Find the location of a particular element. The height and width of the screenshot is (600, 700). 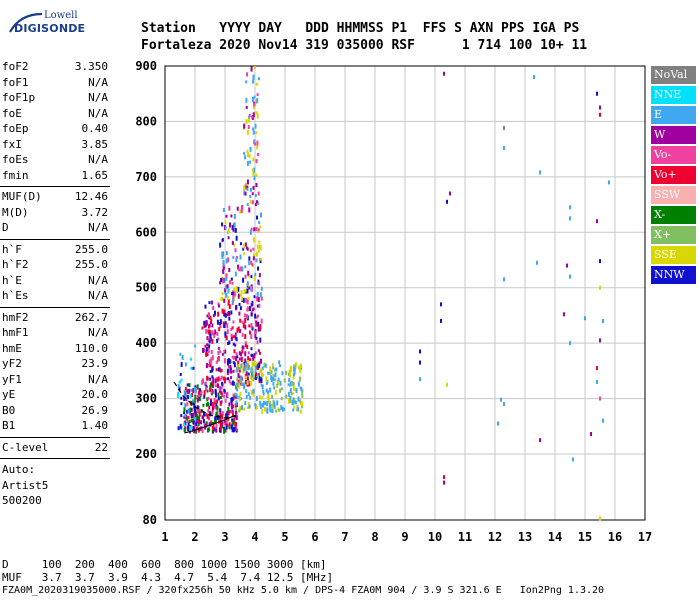

param-row: fmin 1.65 is located at coordinates (55, 177).